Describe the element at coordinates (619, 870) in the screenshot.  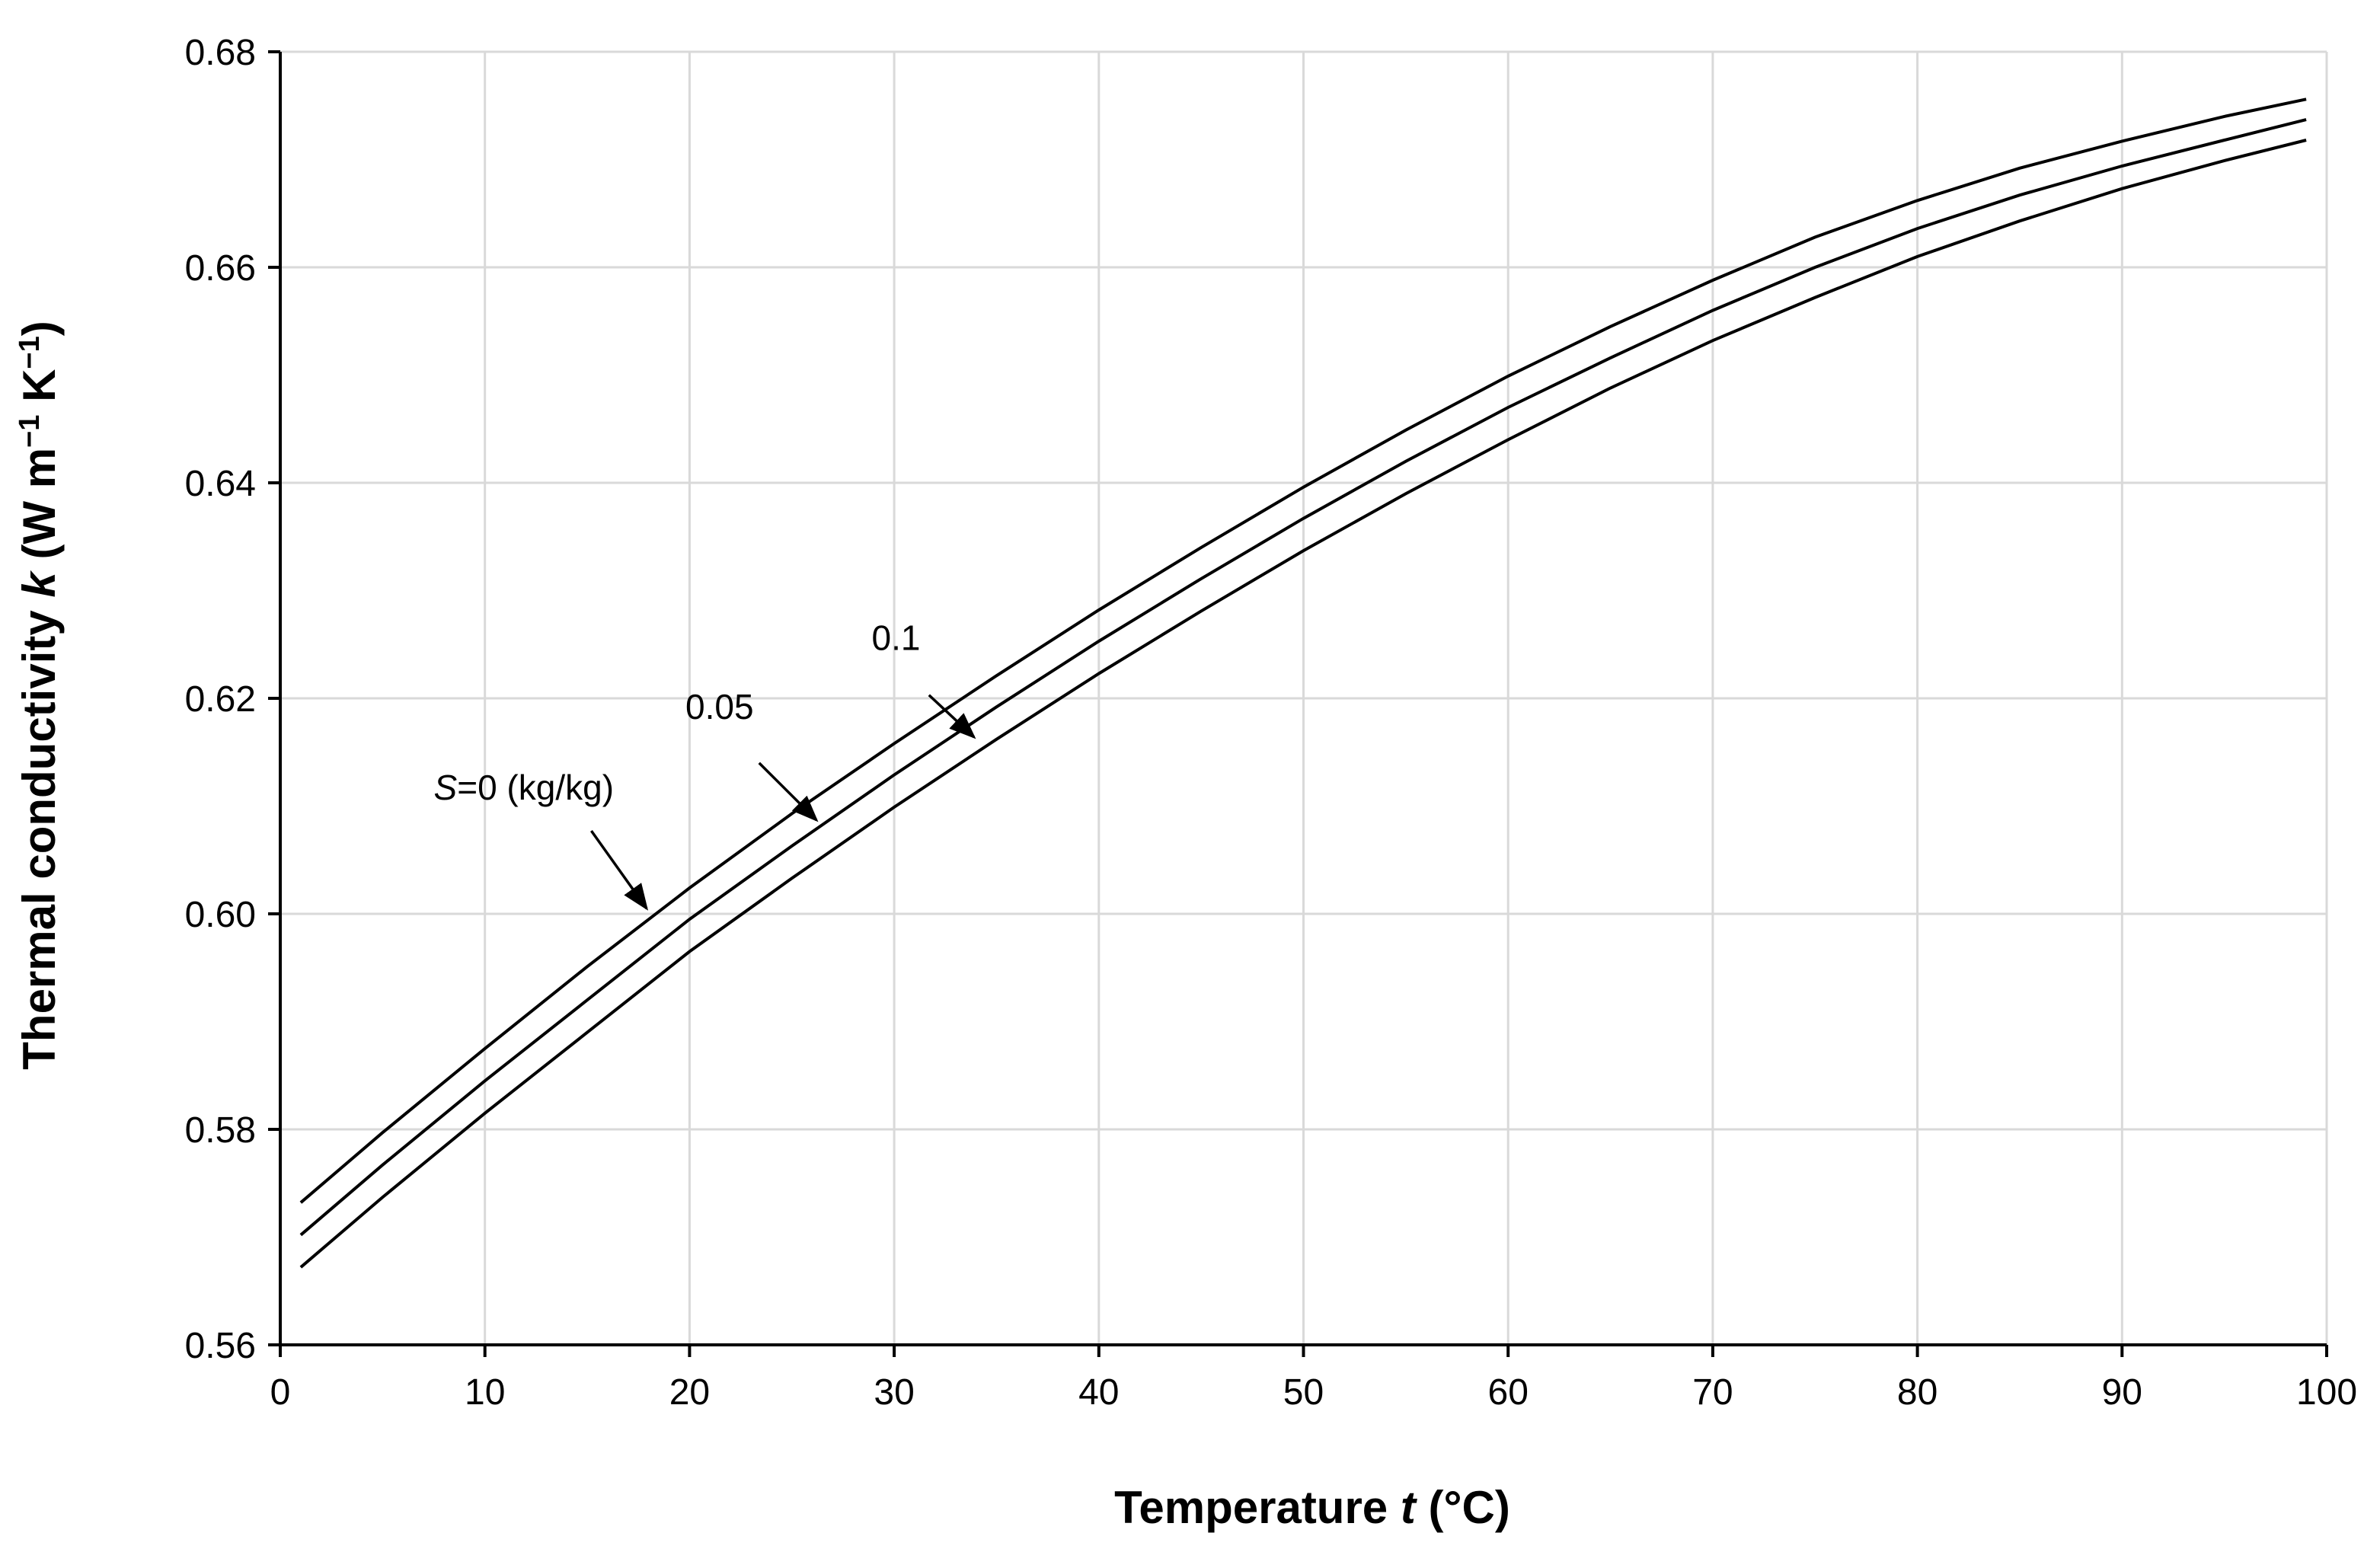
I see `annotation-arrow-s0` at that location.